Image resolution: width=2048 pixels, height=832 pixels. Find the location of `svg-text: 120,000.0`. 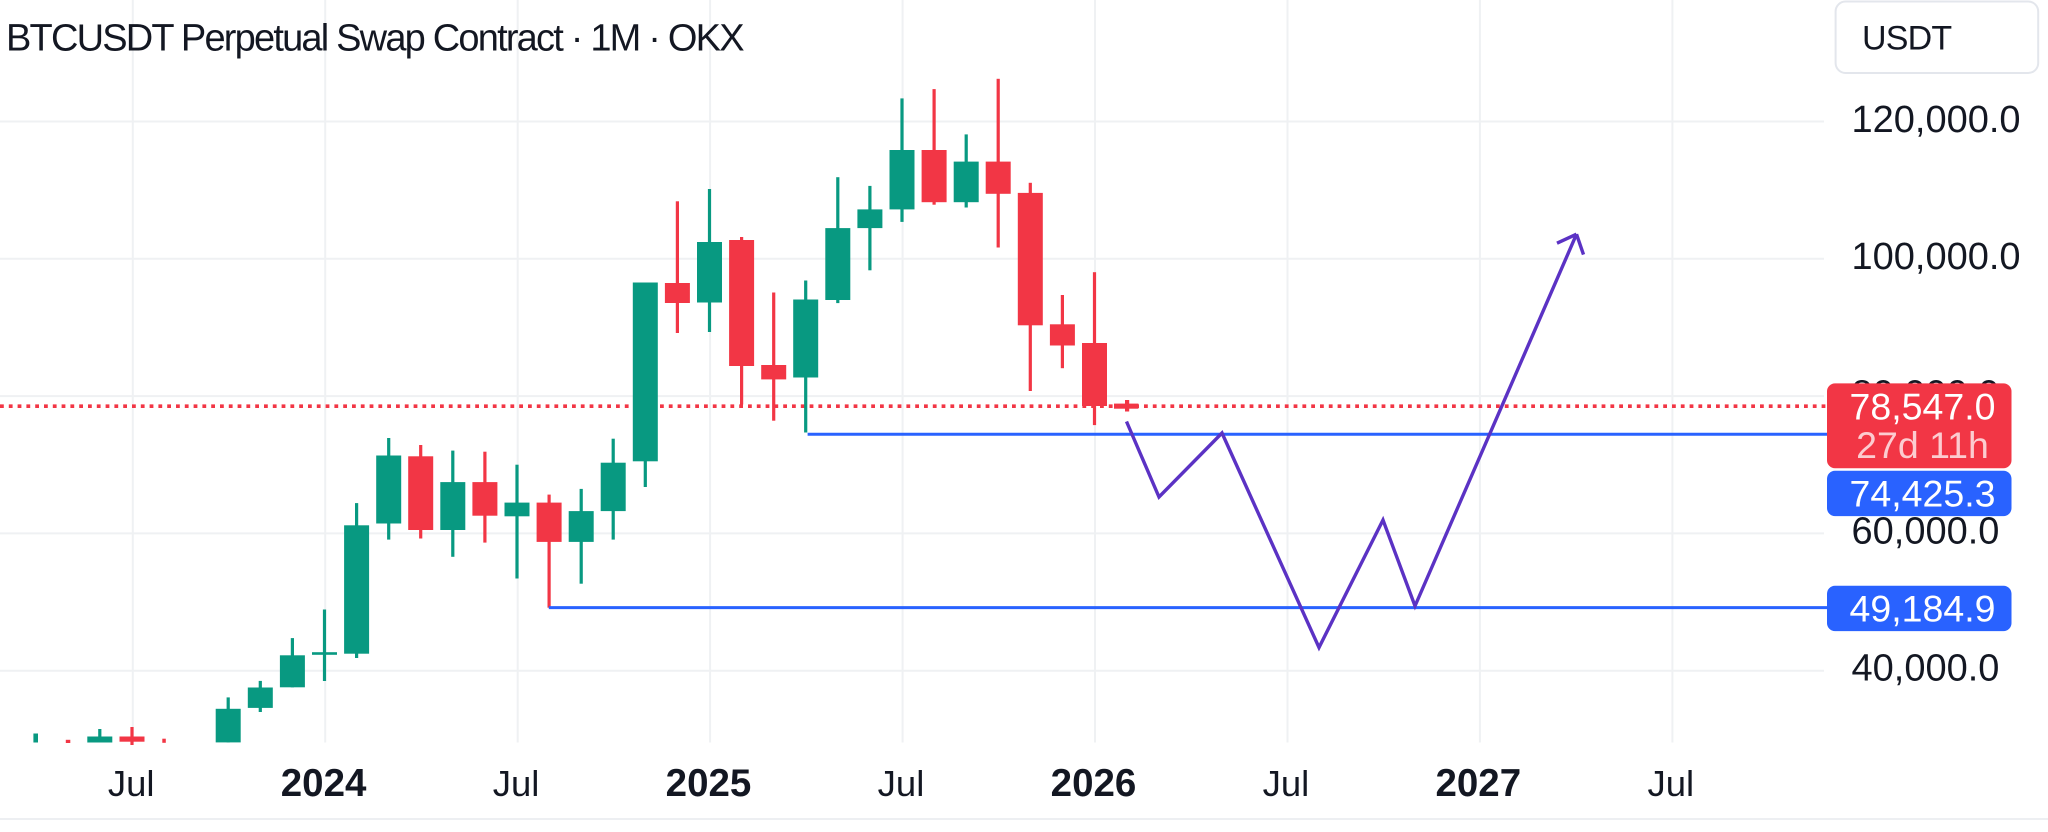

svg-text: 120,000.0 is located at coordinates (1936, 120).